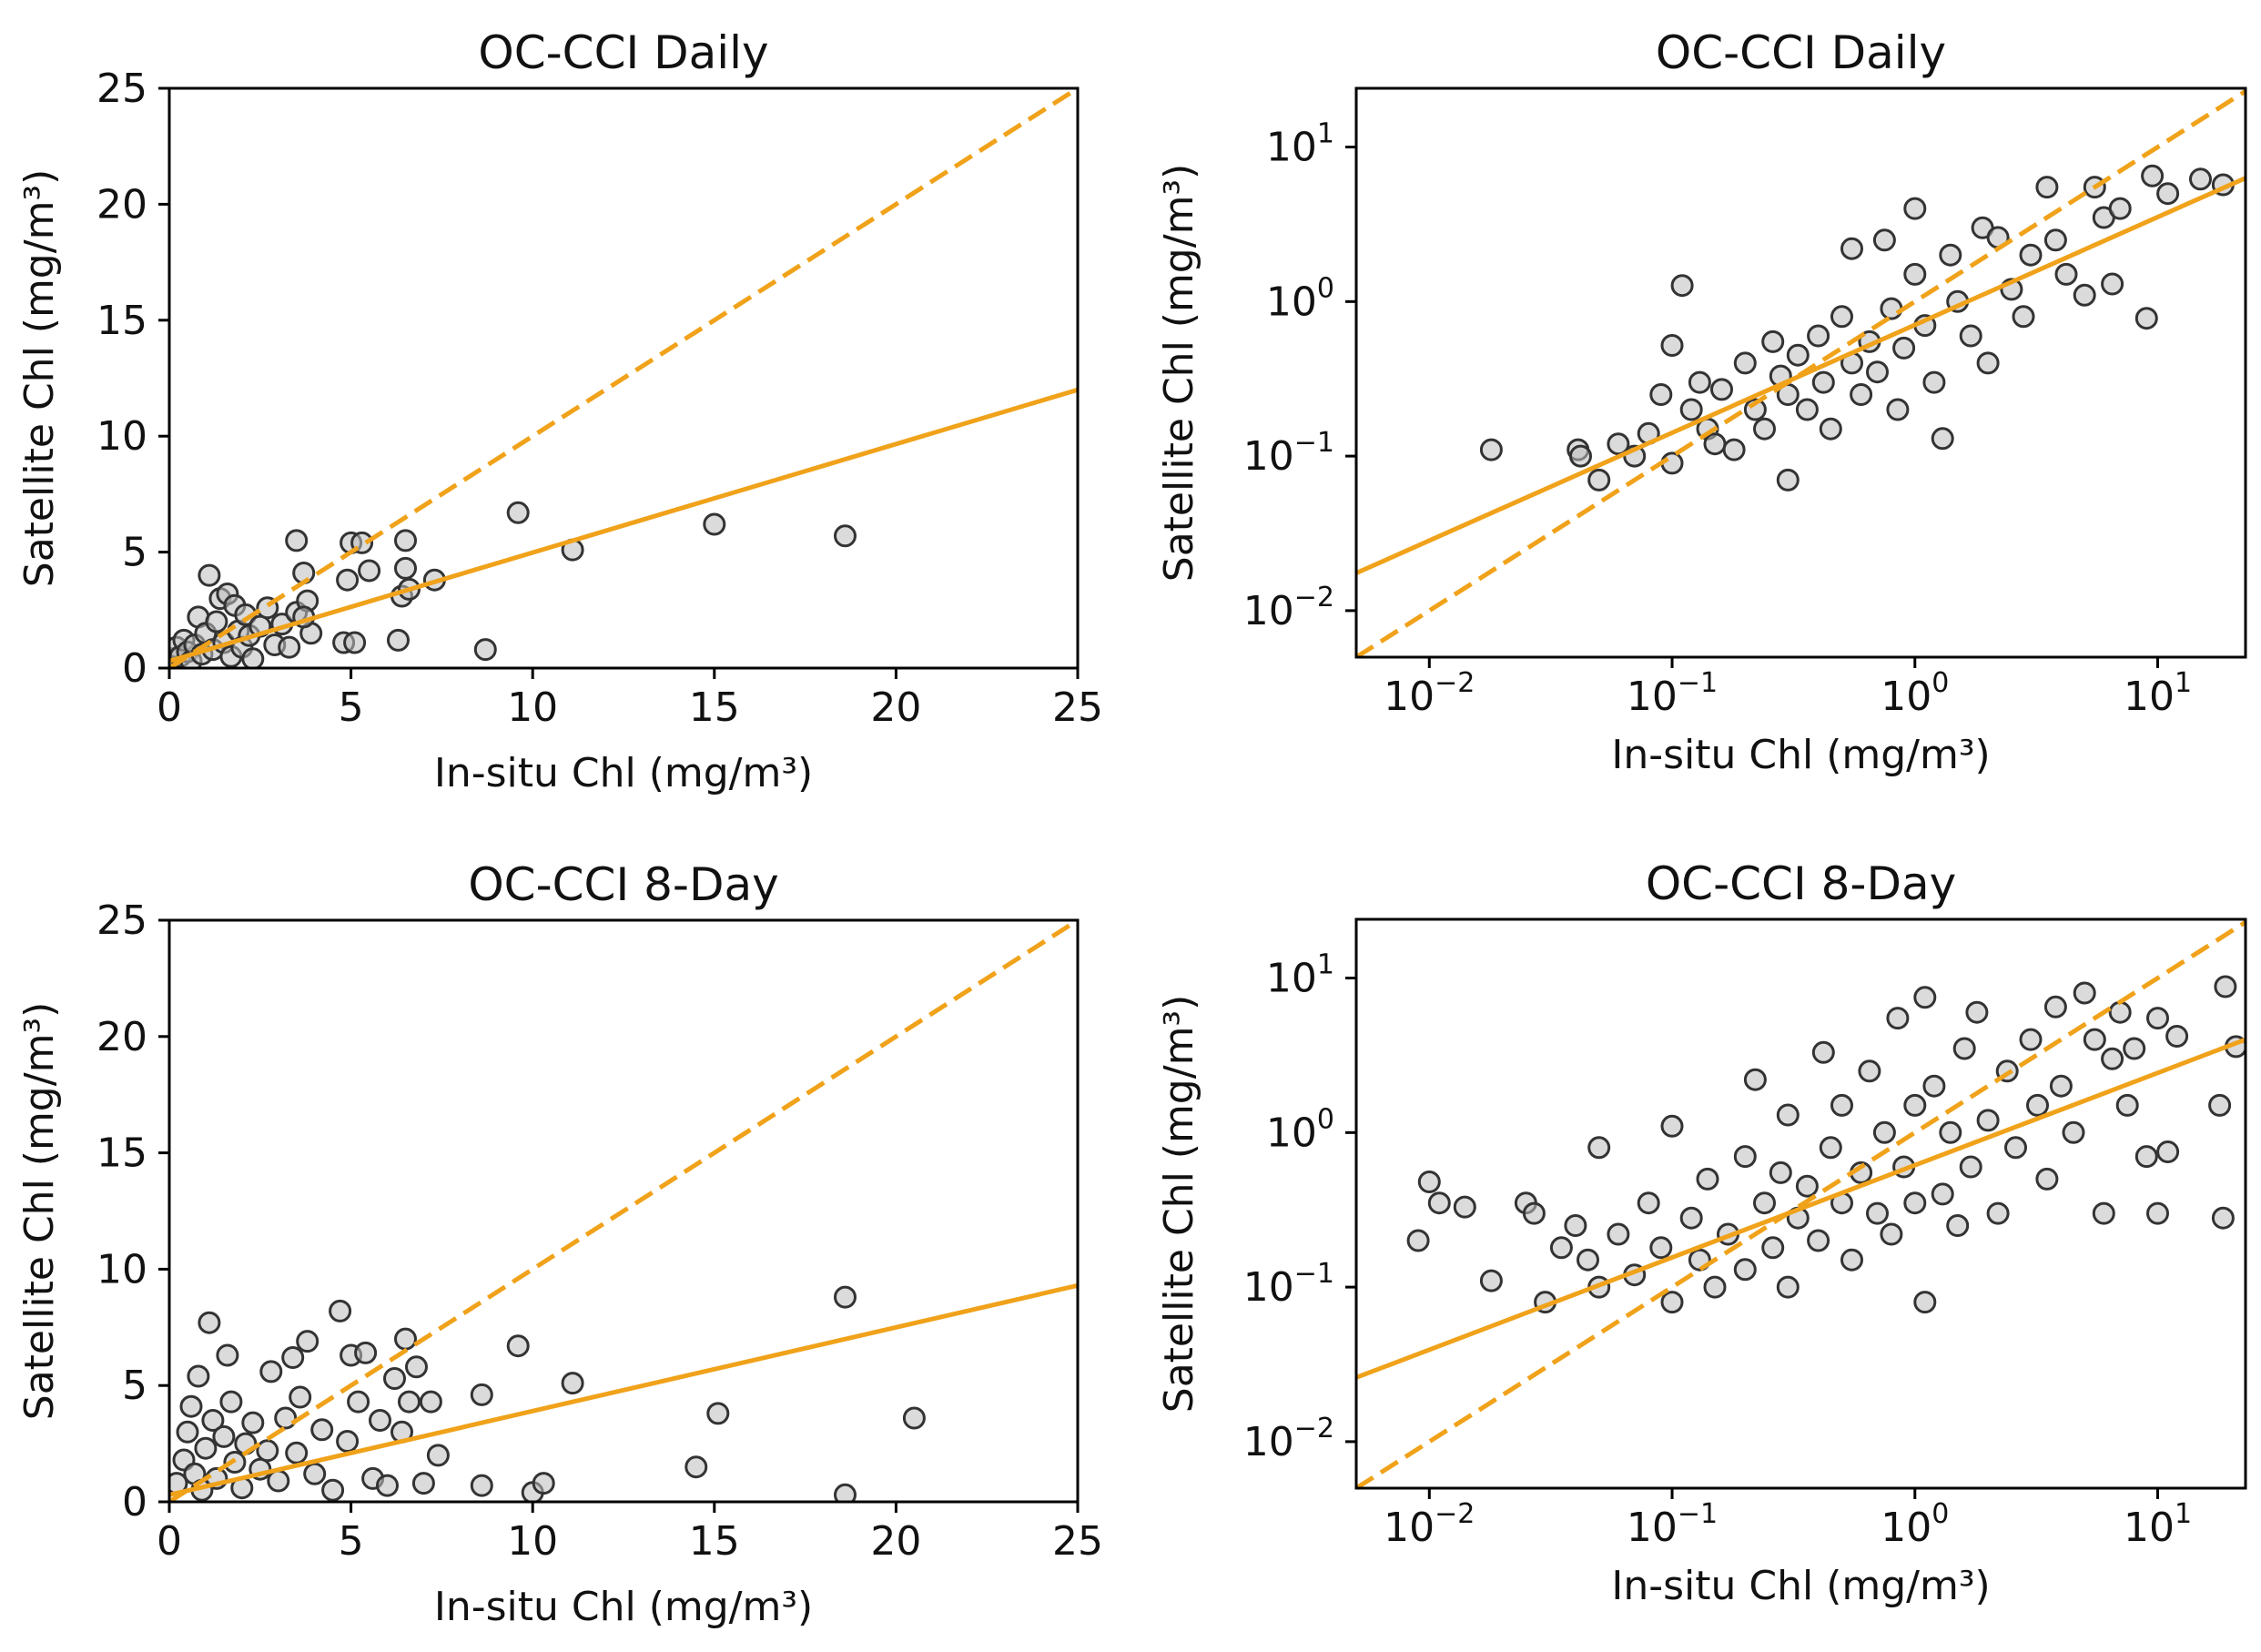  I want to click on x-tick-label: 10, so click(532, 1542).